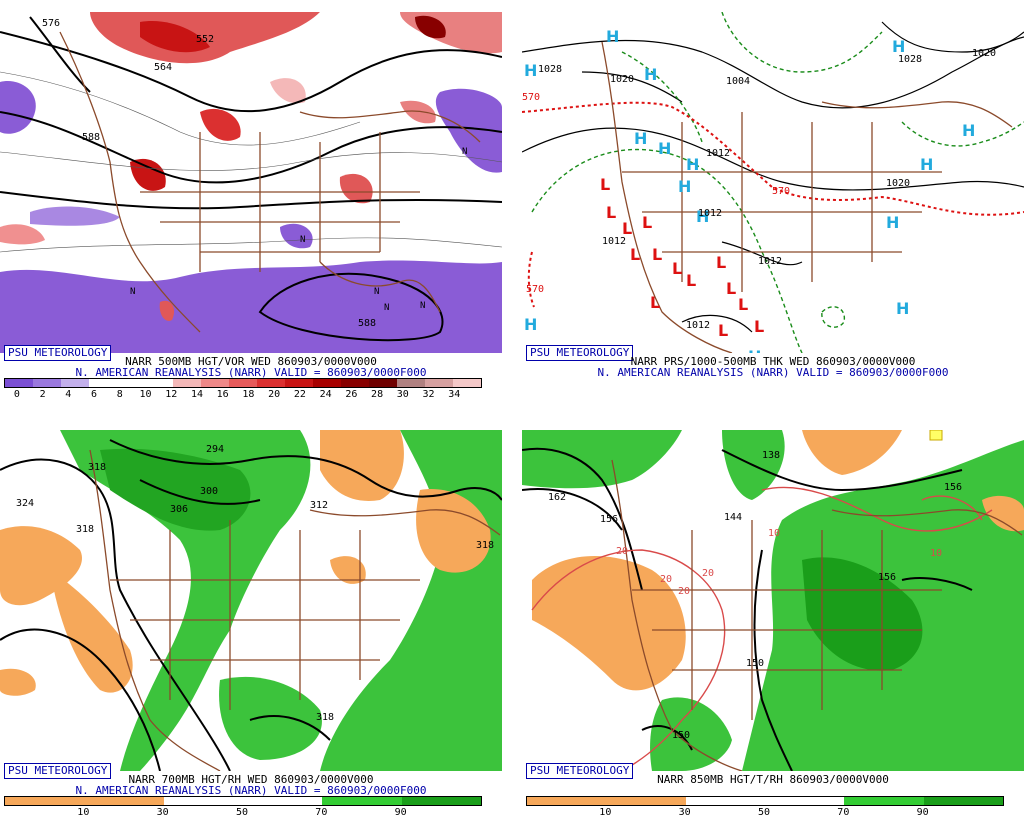 This screenshot has height=823, width=1024. Describe the element at coordinates (242, 395) in the screenshot. I see `colorbar-ticks: 0 2 4 6 8 10 12 14 16 18 20 22 24 26 28 30 32 34` at that location.